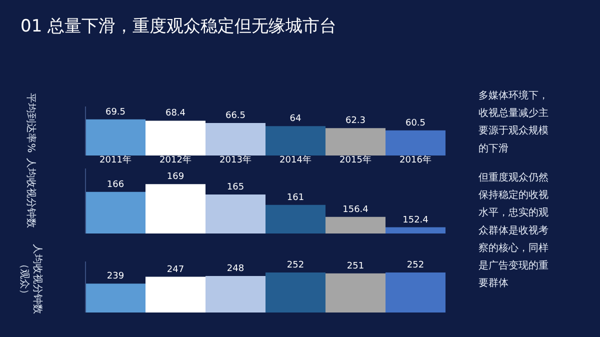  Describe the element at coordinates (235, 269) in the screenshot. I see `data-label: 248` at that location.